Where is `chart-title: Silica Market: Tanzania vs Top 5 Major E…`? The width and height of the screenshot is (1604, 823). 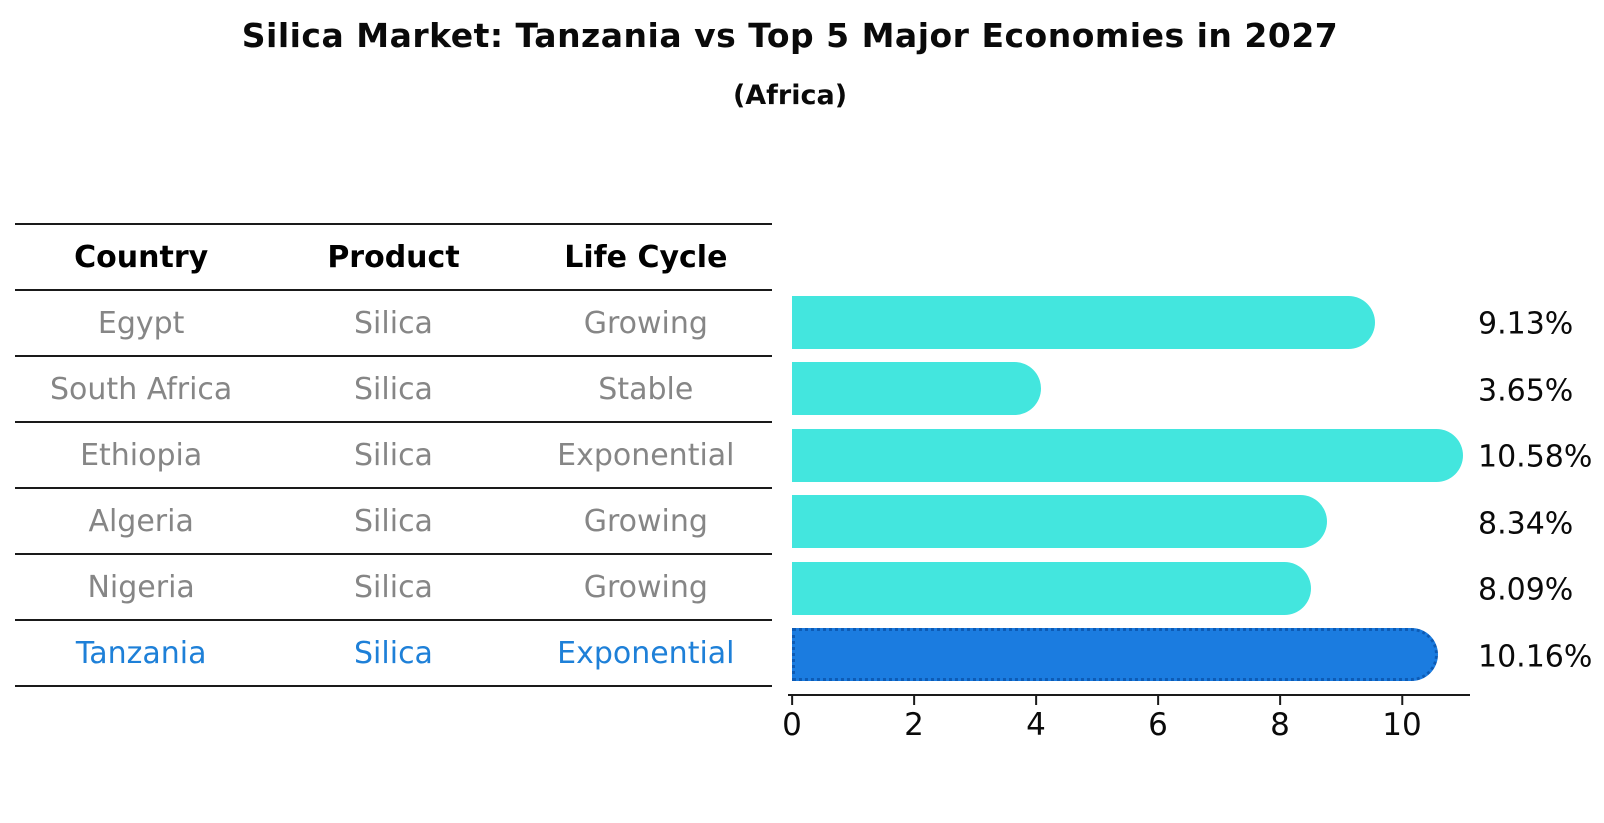
chart-title: Silica Market: Tanzania vs Top 5 Major E… is located at coordinates (790, 35).